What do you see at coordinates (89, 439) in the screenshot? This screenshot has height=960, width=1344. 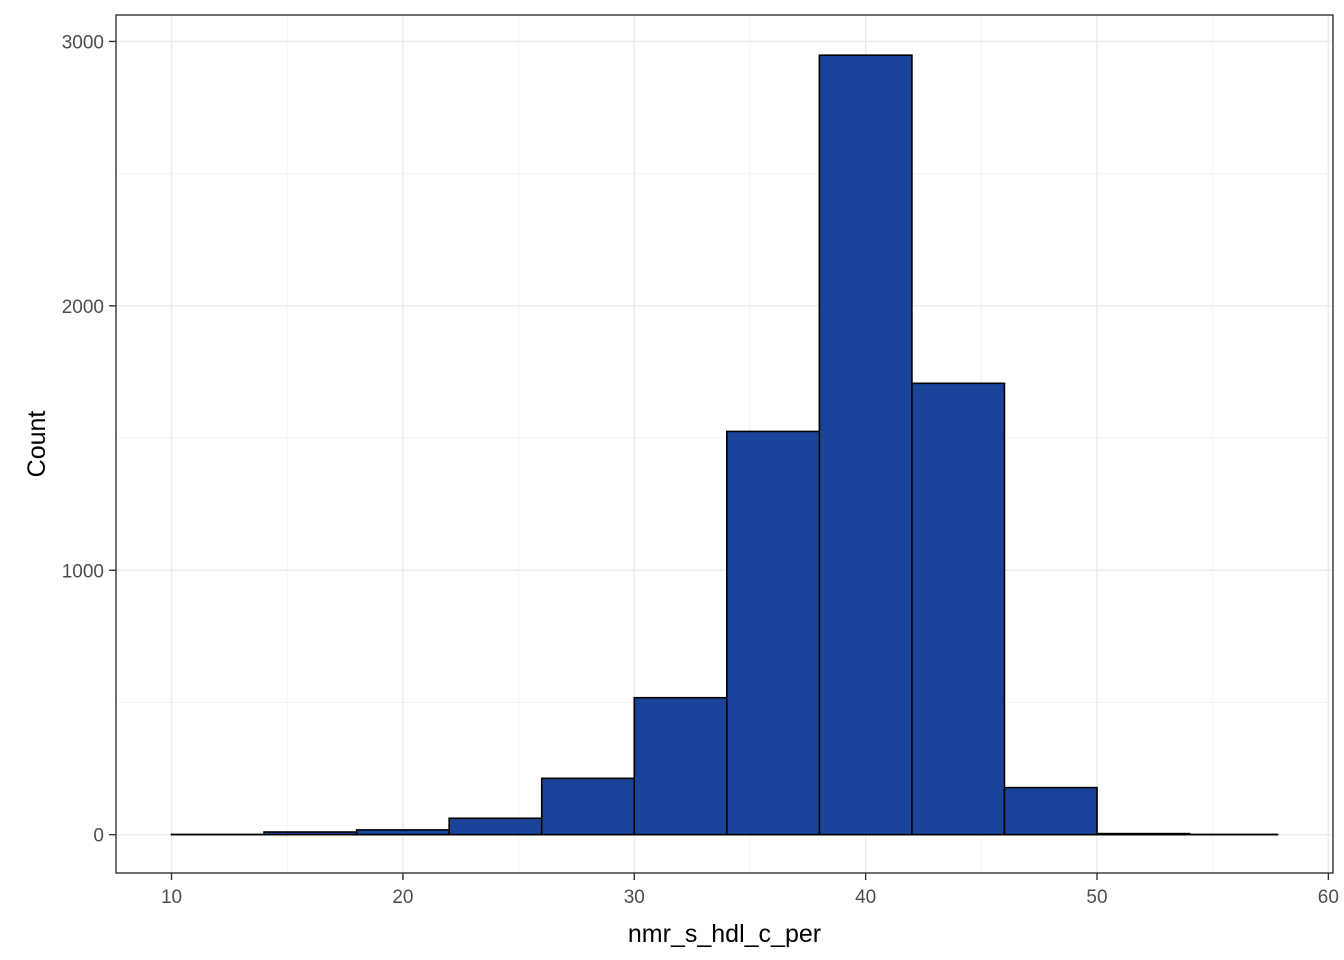 I see `y-axis: 0 1000 2000 3000` at bounding box center [89, 439].